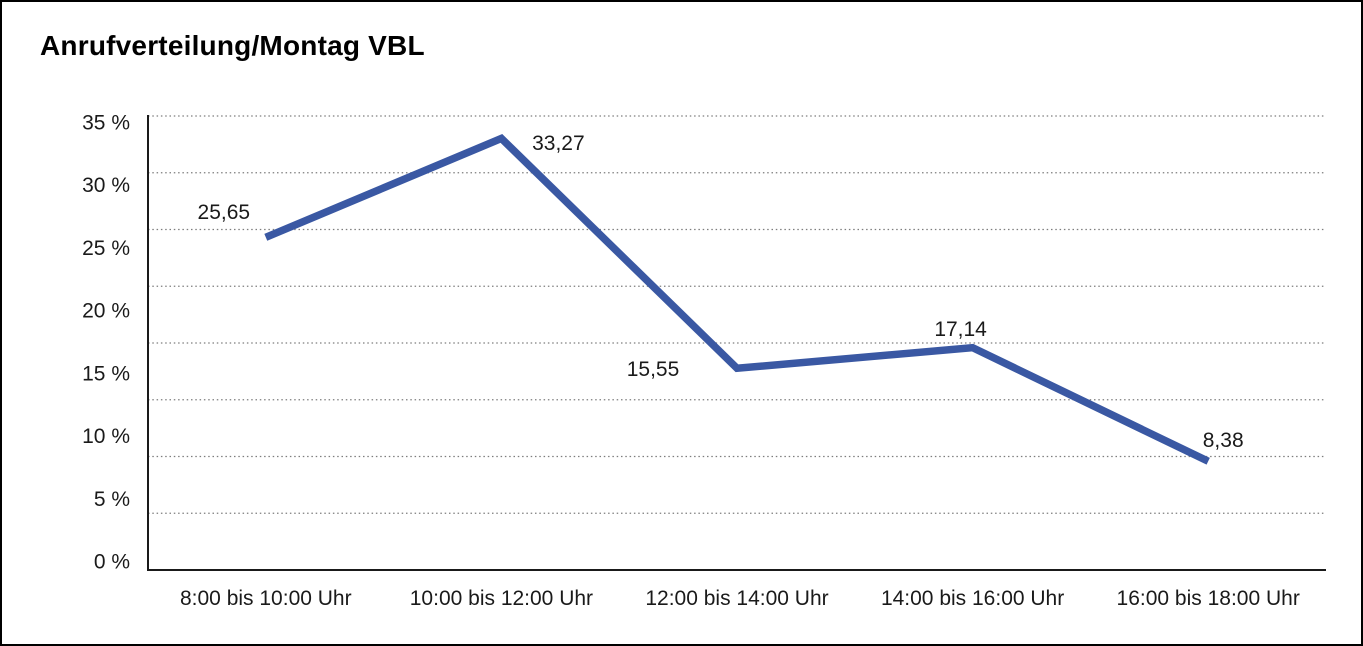  Describe the element at coordinates (653, 369) in the screenshot. I see `data-point-label: 15,55` at that location.